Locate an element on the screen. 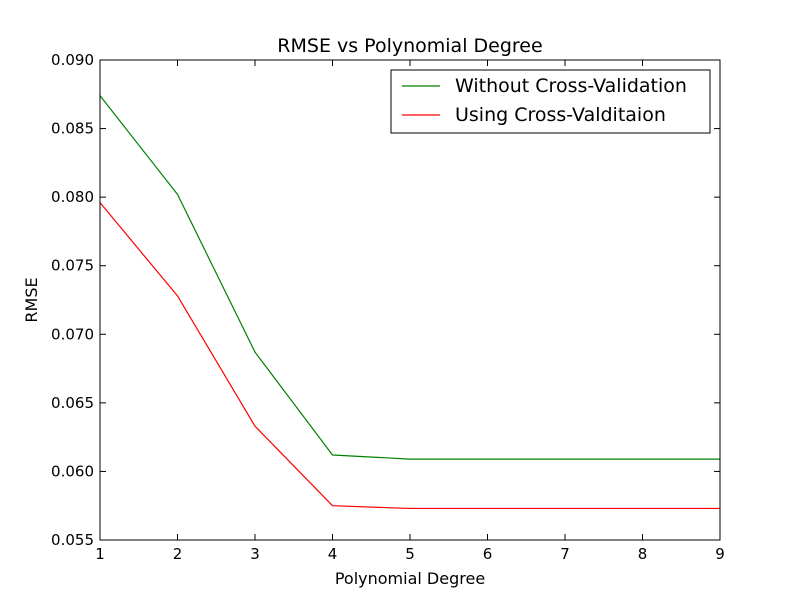 This screenshot has height=600, width=800. y-tick-label: 0.090 is located at coordinates (72, 60).